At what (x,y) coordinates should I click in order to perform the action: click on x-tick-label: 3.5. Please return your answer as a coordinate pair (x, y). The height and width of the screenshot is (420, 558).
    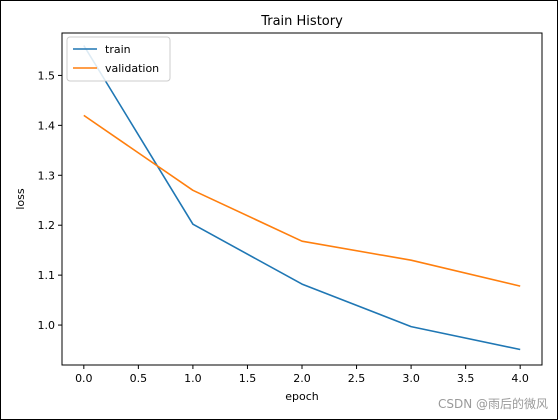
    Looking at the image, I should click on (466, 378).